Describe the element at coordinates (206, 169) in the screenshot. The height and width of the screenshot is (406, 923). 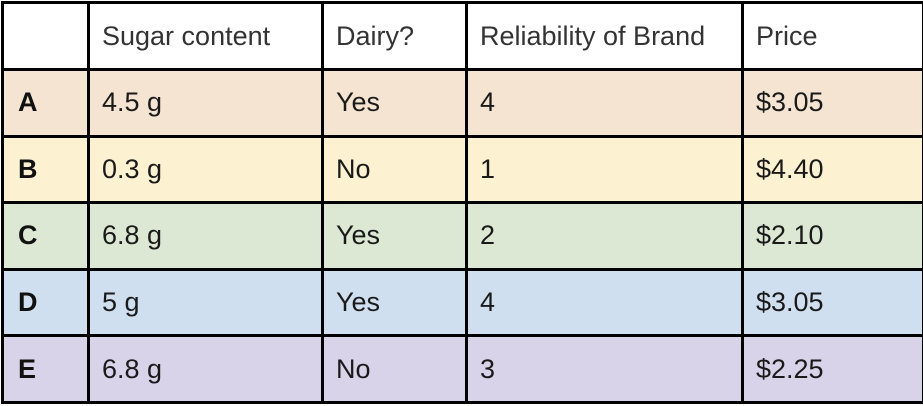
I see `sugar-cell: 0.3 g` at that location.